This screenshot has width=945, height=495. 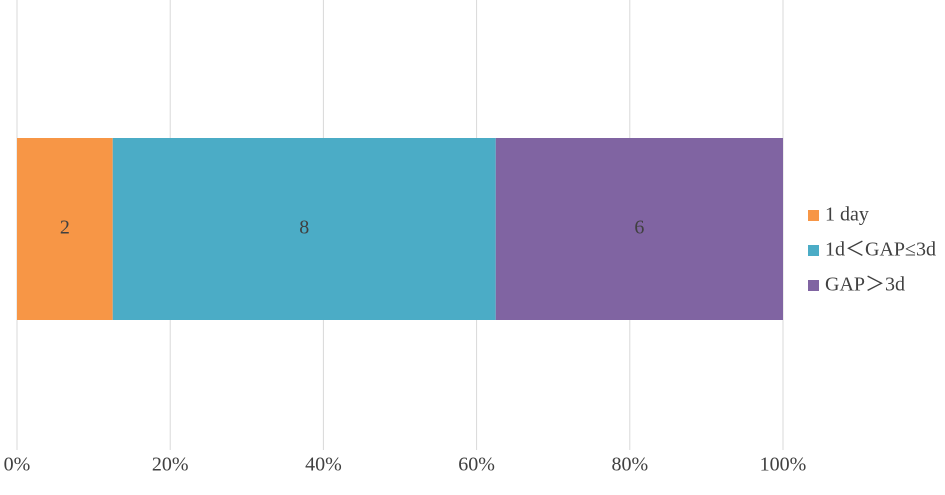 What do you see at coordinates (17, 465) in the screenshot?
I see `x-tick-label: 0%` at bounding box center [17, 465].